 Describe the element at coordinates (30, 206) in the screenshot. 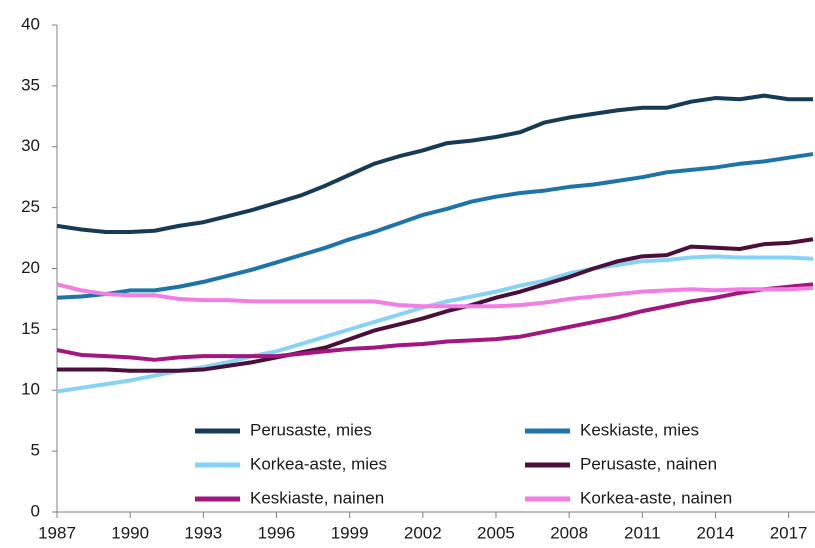

I see `y-tick-label: 25` at that location.